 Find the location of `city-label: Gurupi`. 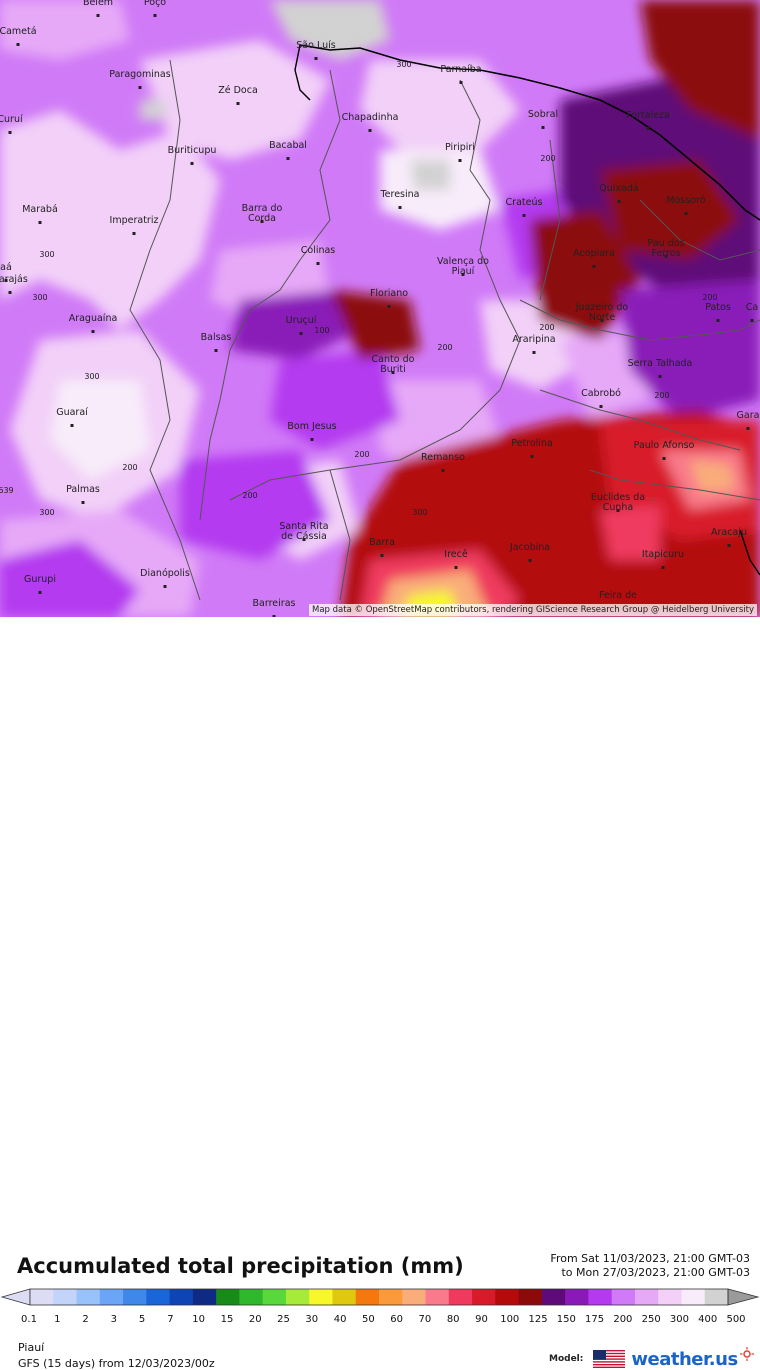

city-label: Gurupi is located at coordinates (40, 579).